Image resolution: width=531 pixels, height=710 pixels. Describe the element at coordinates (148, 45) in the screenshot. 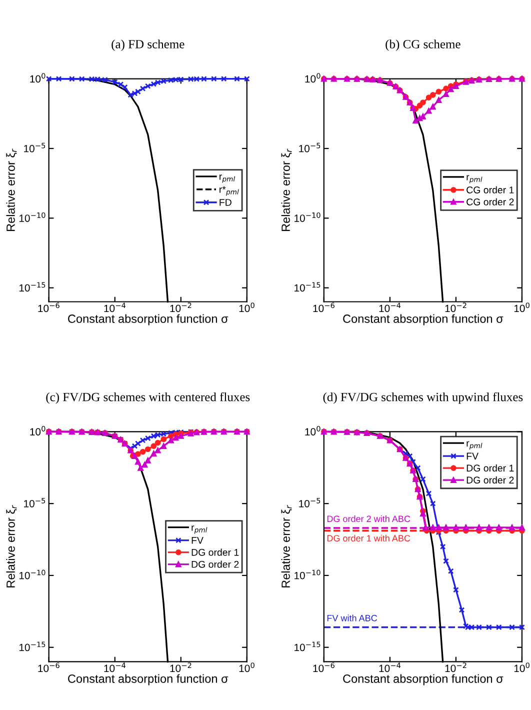

I see `chart-title: (a) FD scheme` at that location.